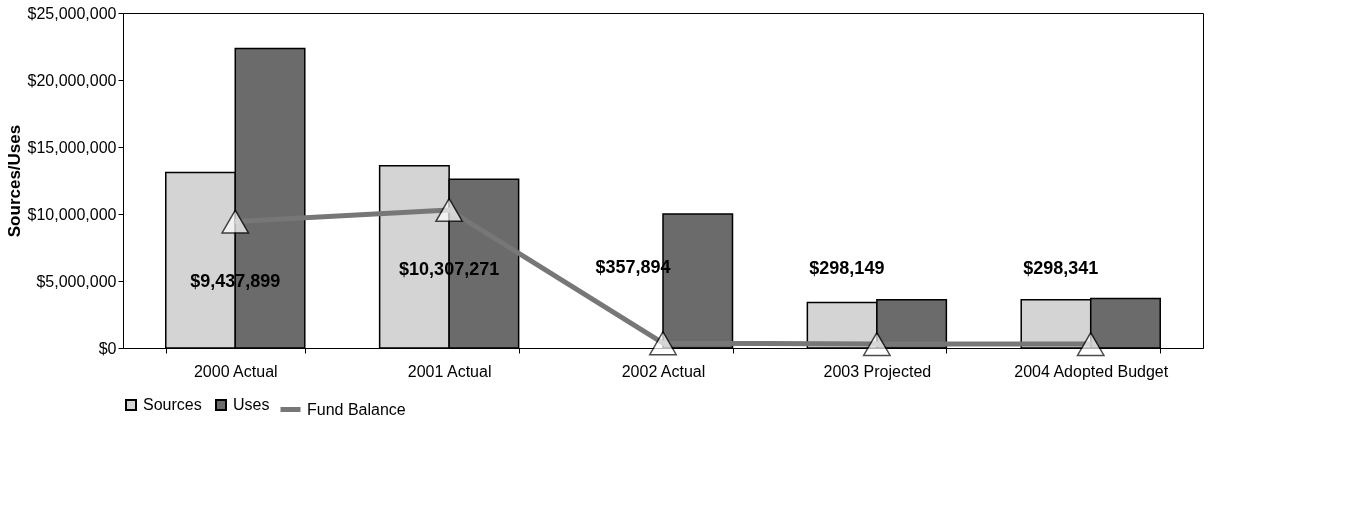  Describe the element at coordinates (877, 371) in the screenshot. I see `x-tick-label: 2003 Projected` at that location.